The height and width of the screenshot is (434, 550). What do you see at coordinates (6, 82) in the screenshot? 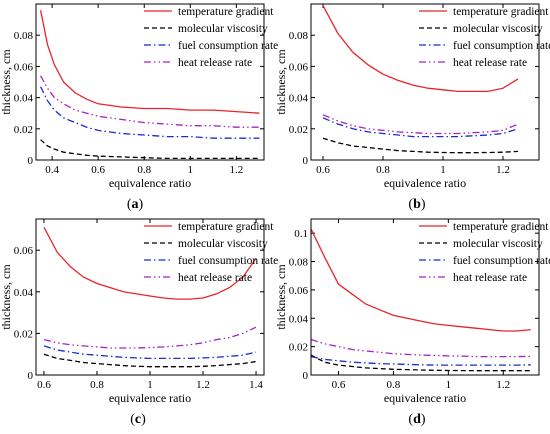
I see `panel-a-y-axis-label: thickness, cm` at bounding box center [6, 82].